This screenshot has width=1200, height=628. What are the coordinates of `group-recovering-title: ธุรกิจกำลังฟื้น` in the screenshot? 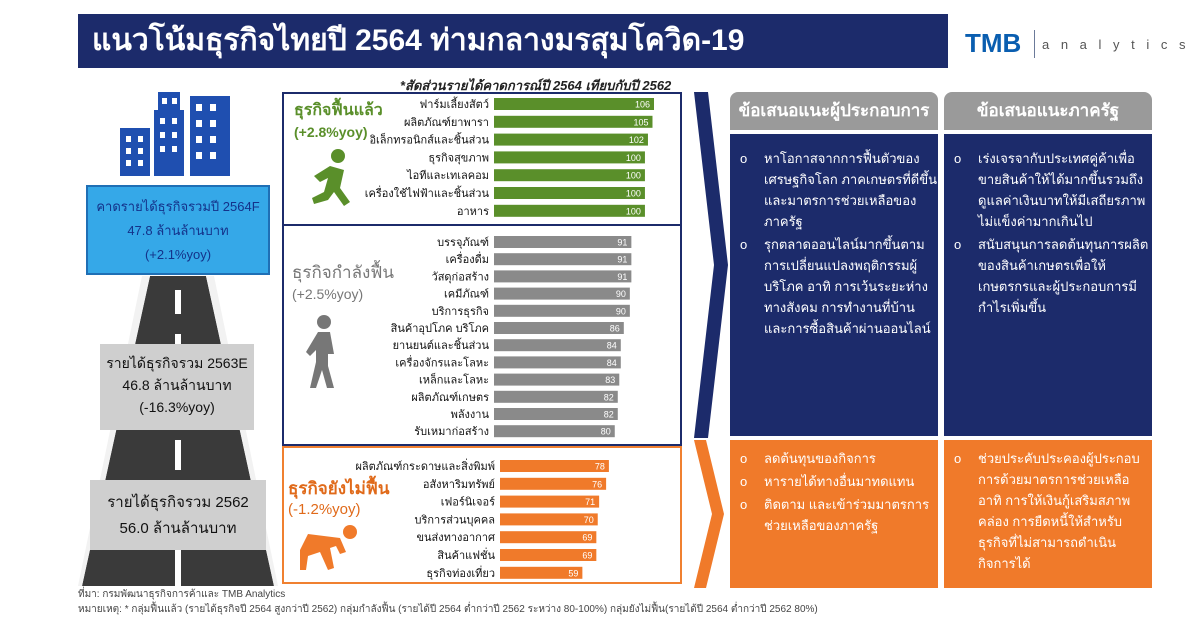 It's located at (343, 272).